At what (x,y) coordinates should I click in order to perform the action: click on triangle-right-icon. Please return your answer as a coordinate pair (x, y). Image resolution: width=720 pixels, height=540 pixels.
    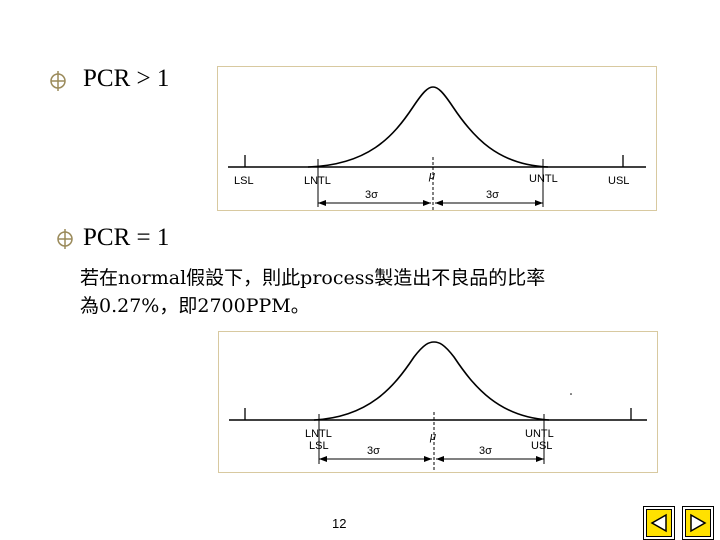
    Looking at the image, I should click on (698, 523).